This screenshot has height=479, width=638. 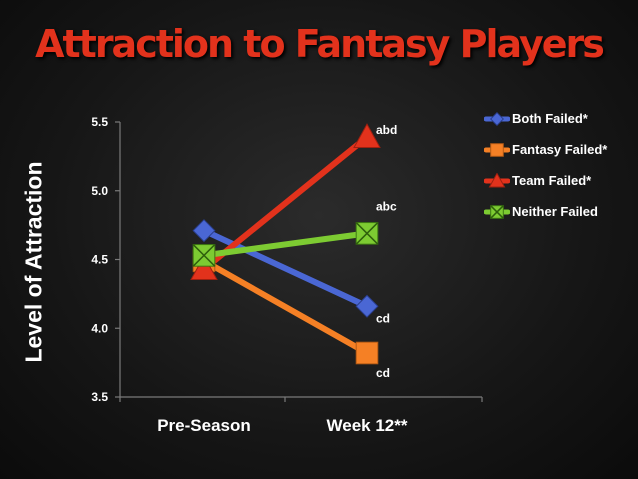 I want to click on legend-item: Neither Failed, so click(x=545, y=211).